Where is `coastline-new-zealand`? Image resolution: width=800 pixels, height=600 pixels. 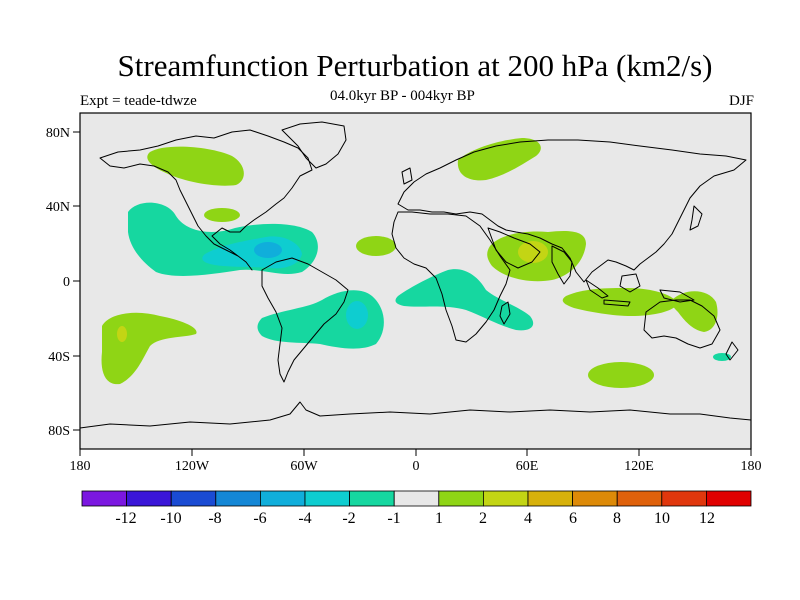
coastline-new-zealand is located at coordinates (732, 351).